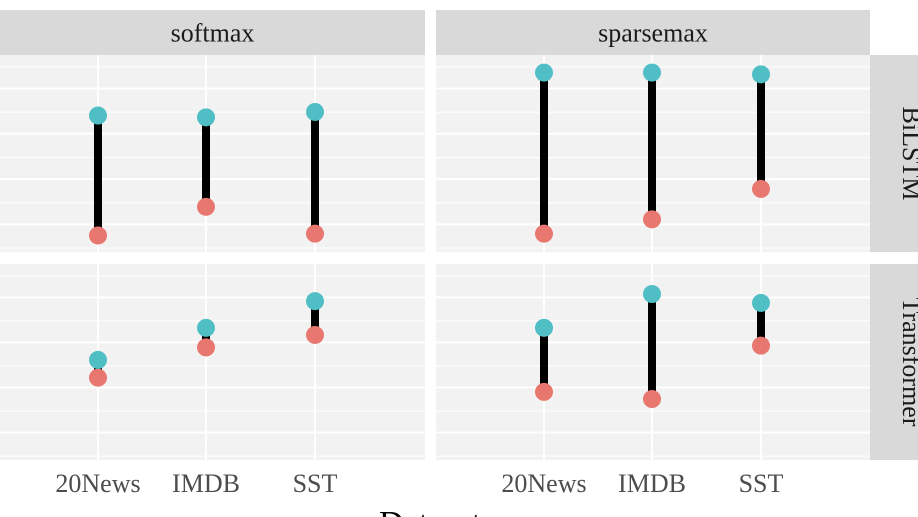 This screenshot has height=517, width=918. I want to click on column-strip-softmax, so click(212, 32).